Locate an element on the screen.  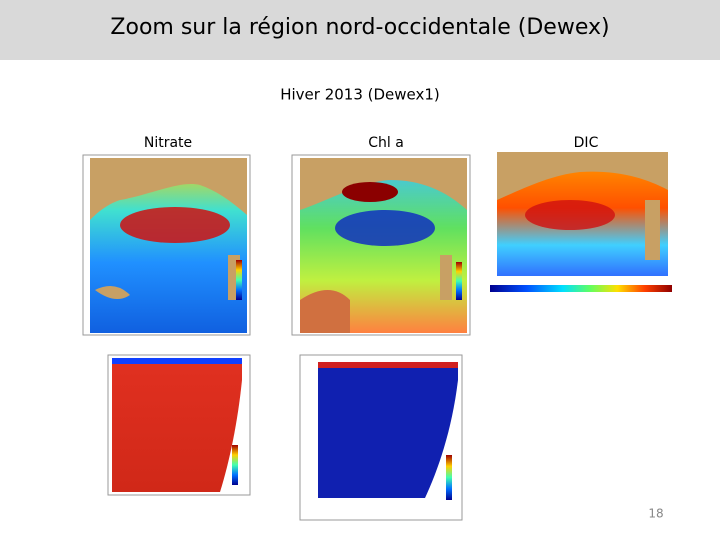
chl-map is located at coordinates (381, 245).